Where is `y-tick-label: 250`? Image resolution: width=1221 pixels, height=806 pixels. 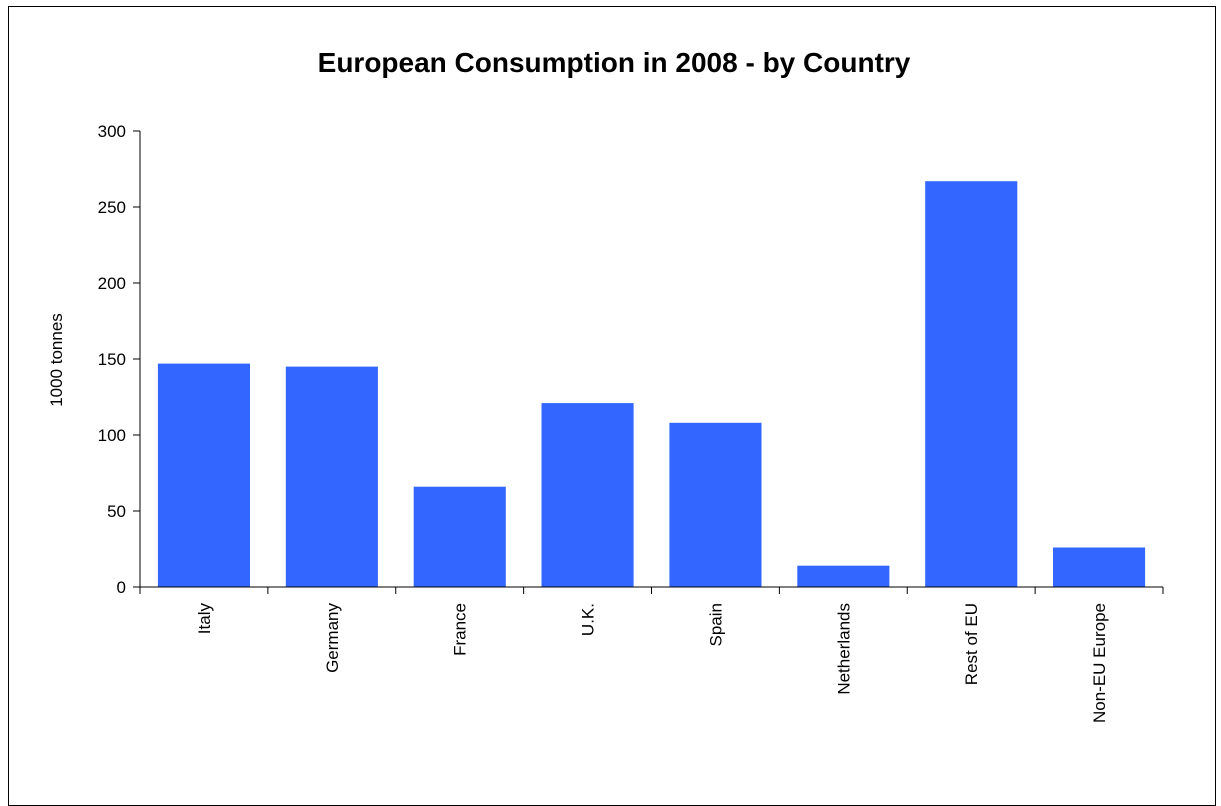 y-tick-label: 250 is located at coordinates (112, 207).